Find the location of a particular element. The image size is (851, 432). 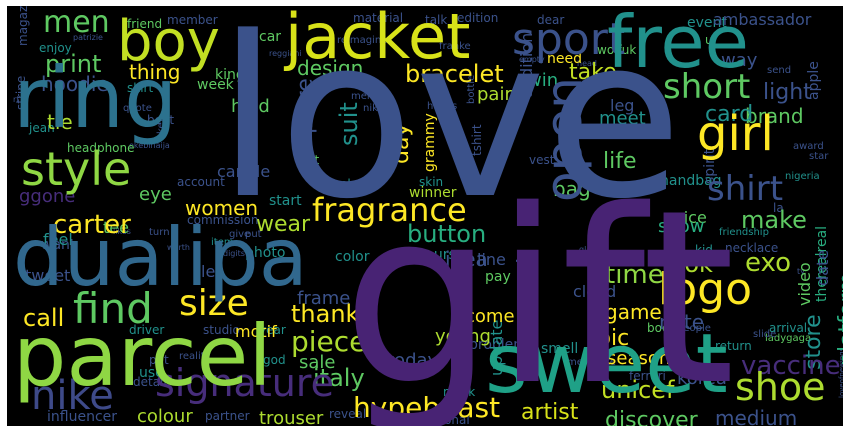

word-skirt: skirt is located at coordinates (140, 88).